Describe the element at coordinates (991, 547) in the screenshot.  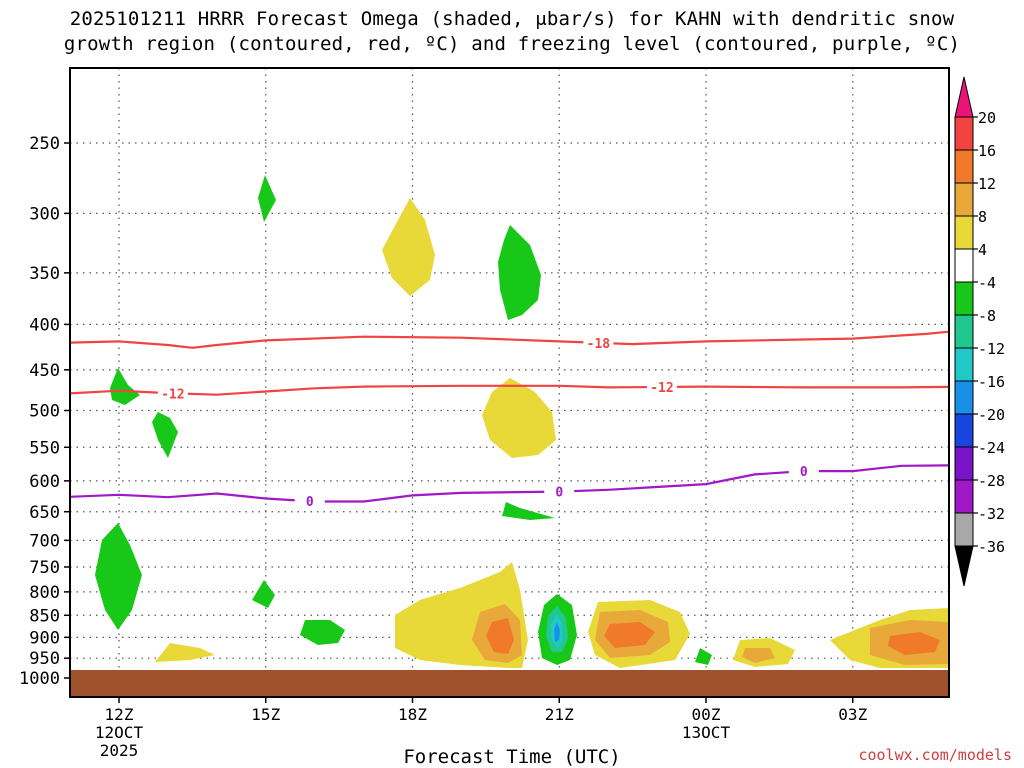
I see `colorbar-label: -36` at that location.